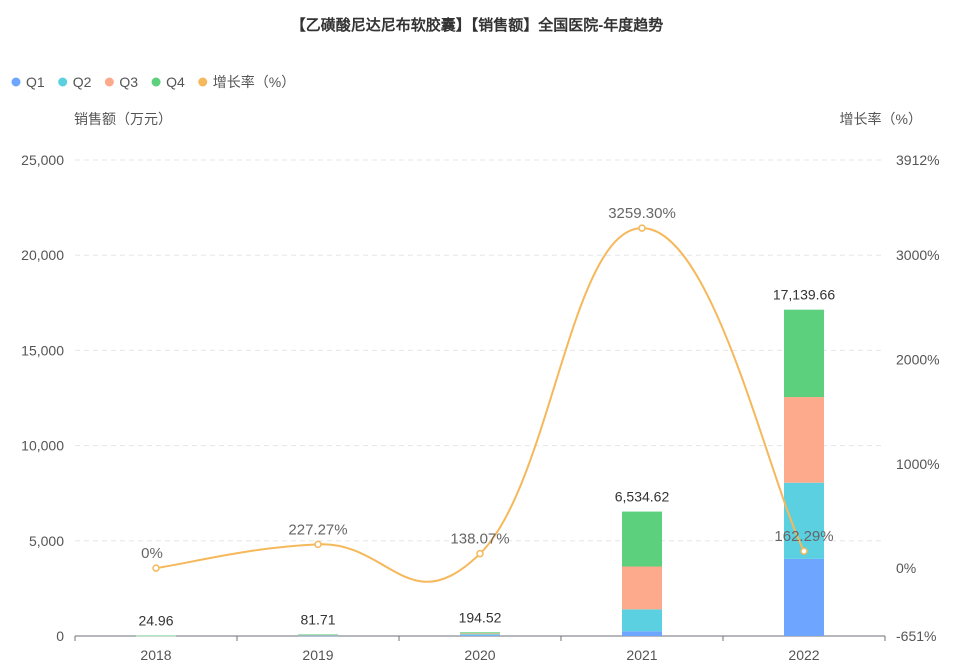 The height and width of the screenshot is (671, 954). Describe the element at coordinates (642, 633) in the screenshot. I see `bar-Q1-2021` at that location.